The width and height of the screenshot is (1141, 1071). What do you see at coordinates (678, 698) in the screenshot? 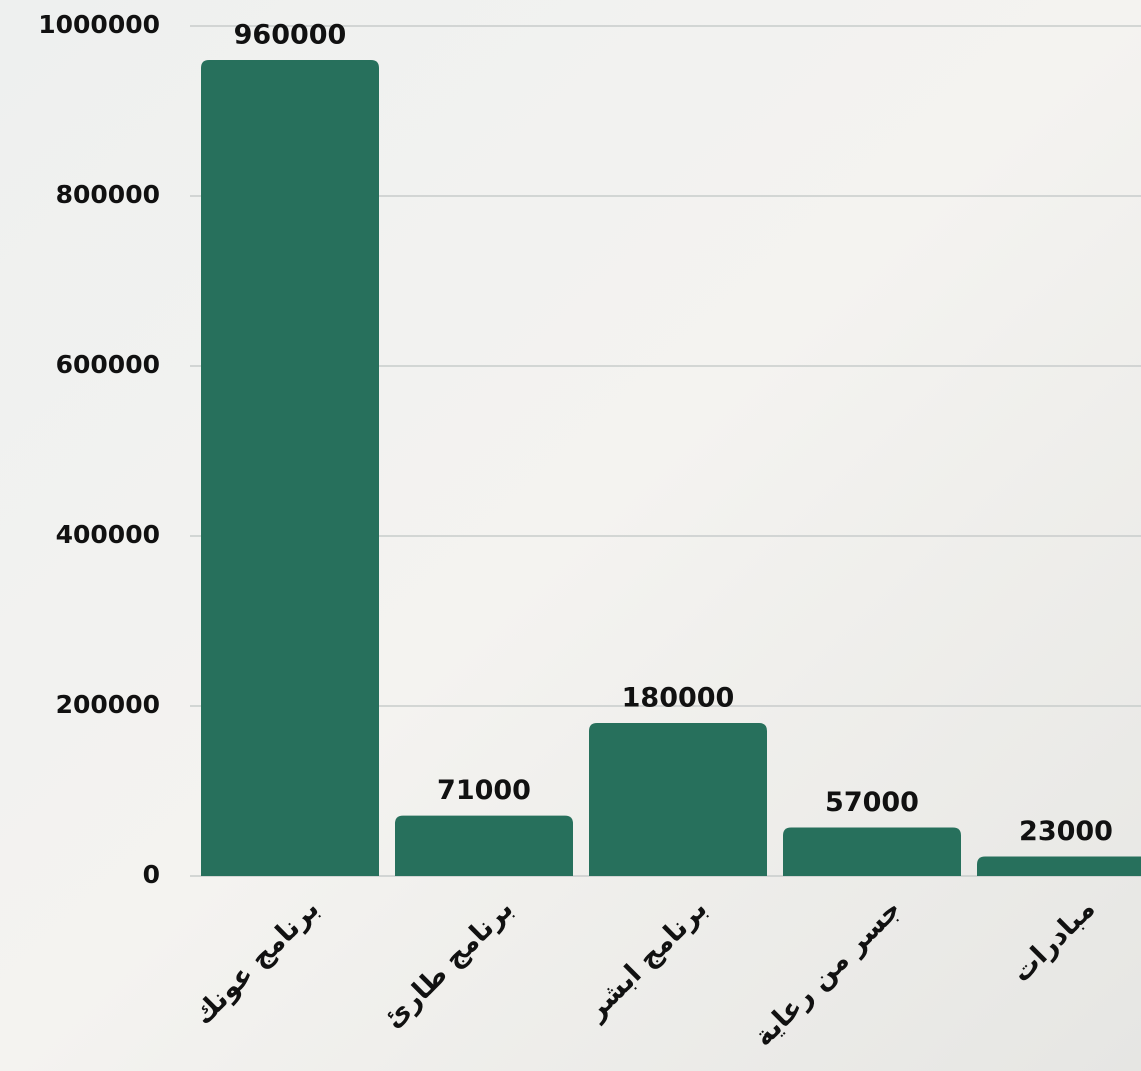
I see `value-label: 180000` at bounding box center [678, 698].